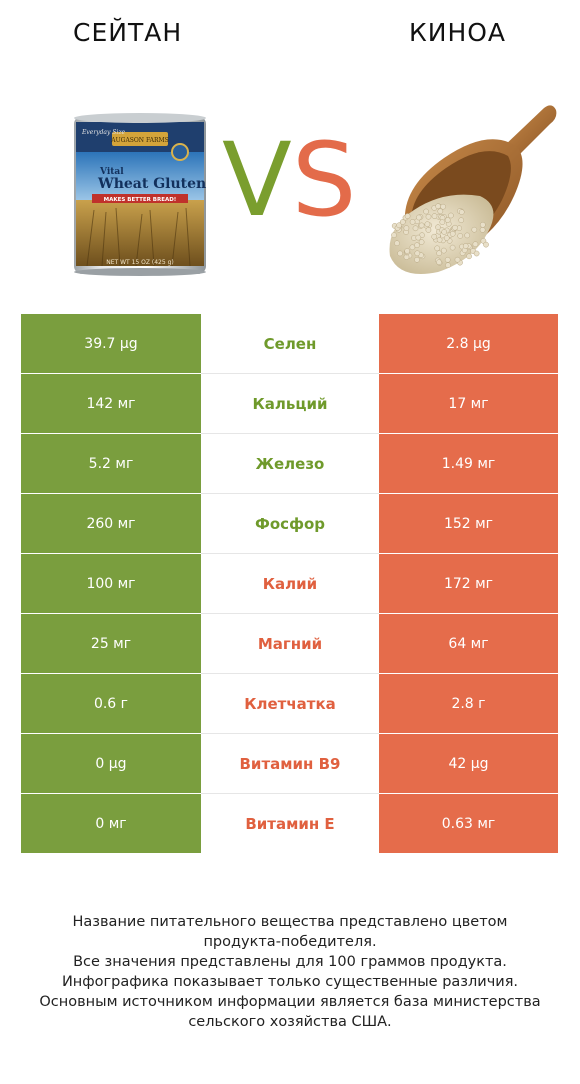 The width and height of the screenshot is (580, 1084). What do you see at coordinates (471, 192) in the screenshot?
I see `quinoa-scoop-image` at bounding box center [471, 192].